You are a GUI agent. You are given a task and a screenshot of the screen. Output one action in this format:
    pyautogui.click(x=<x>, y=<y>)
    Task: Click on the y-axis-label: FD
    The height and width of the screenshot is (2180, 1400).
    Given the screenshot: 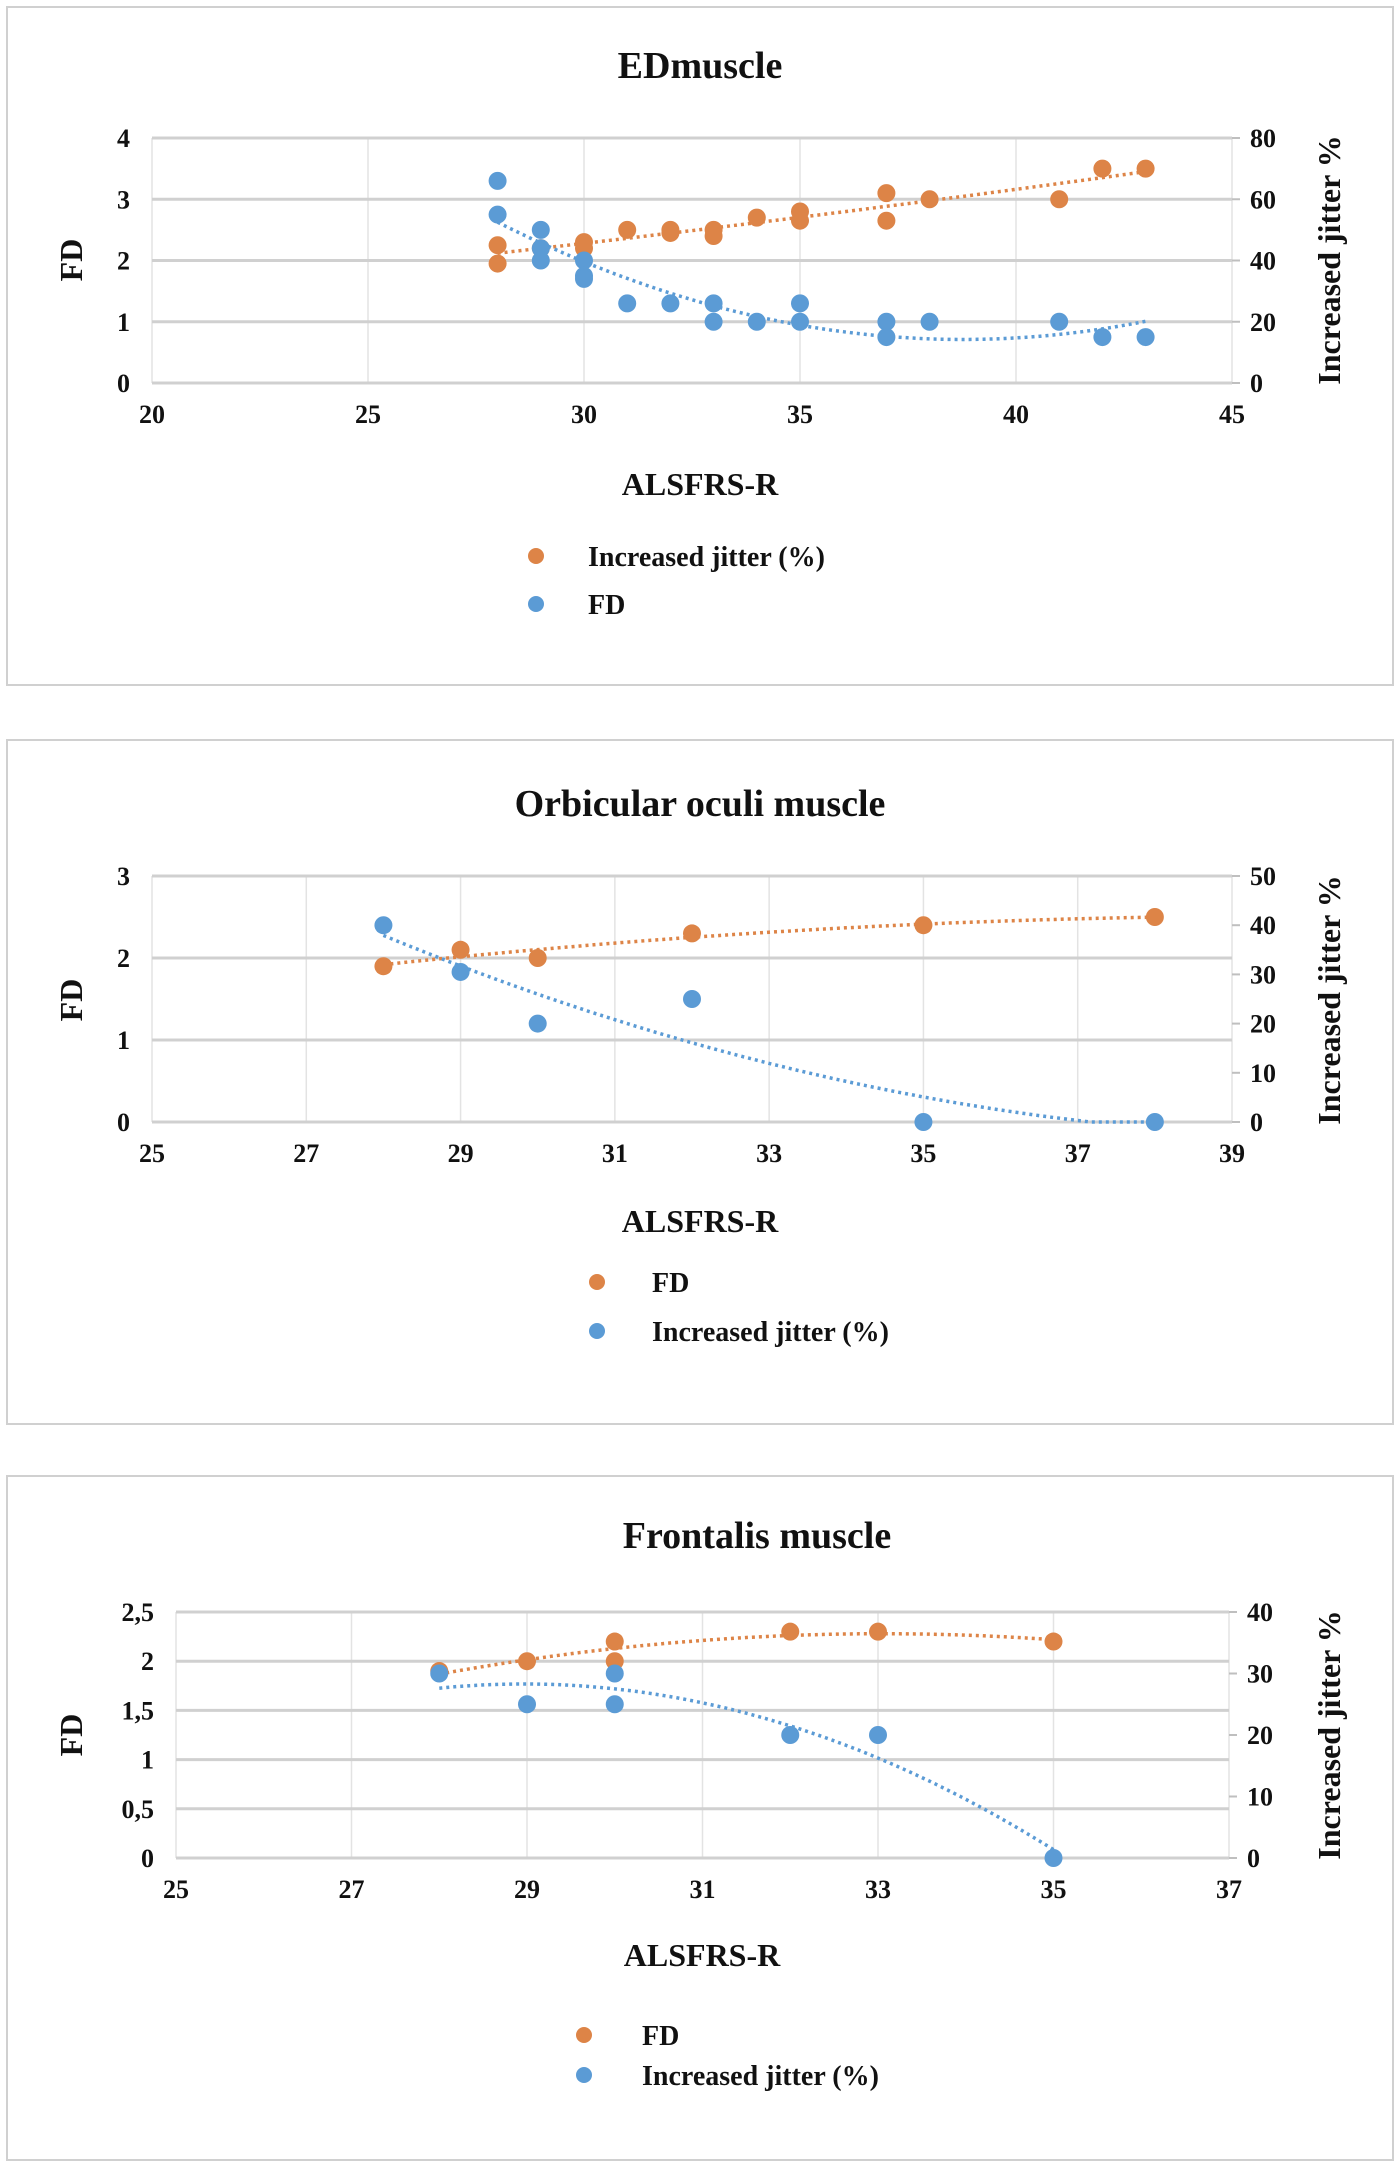 What is the action you would take?
    pyautogui.click(x=71, y=1735)
    